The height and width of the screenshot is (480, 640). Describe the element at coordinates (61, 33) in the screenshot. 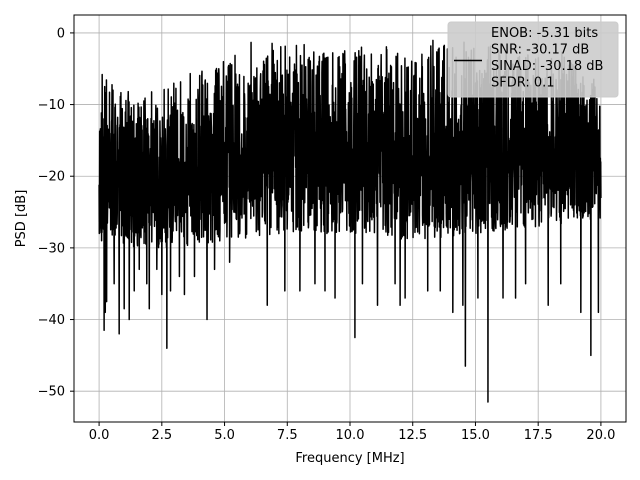

I see `y-tick-label: 0` at that location.